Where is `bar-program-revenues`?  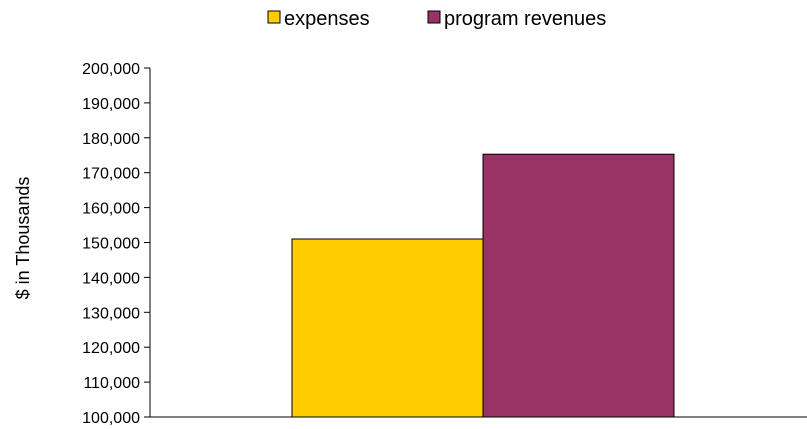
bar-program-revenues is located at coordinates (578, 285).